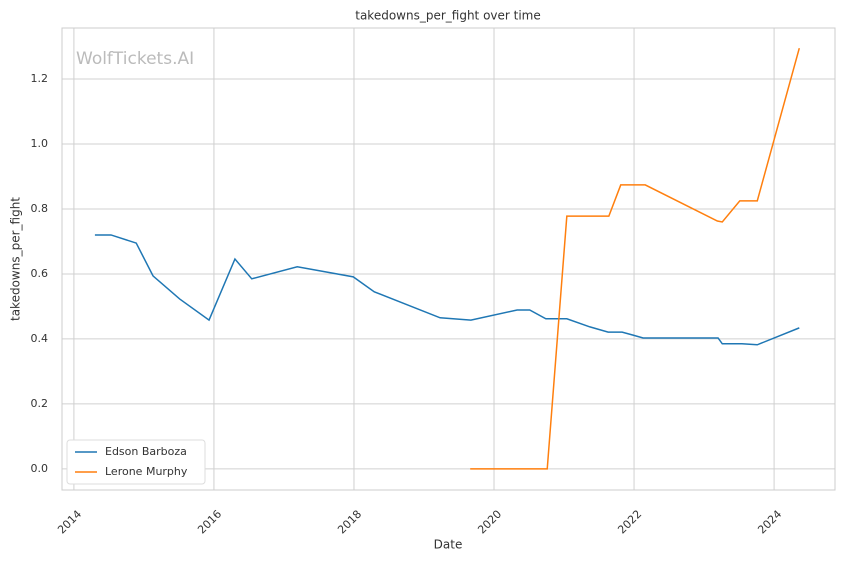  I want to click on watermark: WolfTickets.AI, so click(135, 59).